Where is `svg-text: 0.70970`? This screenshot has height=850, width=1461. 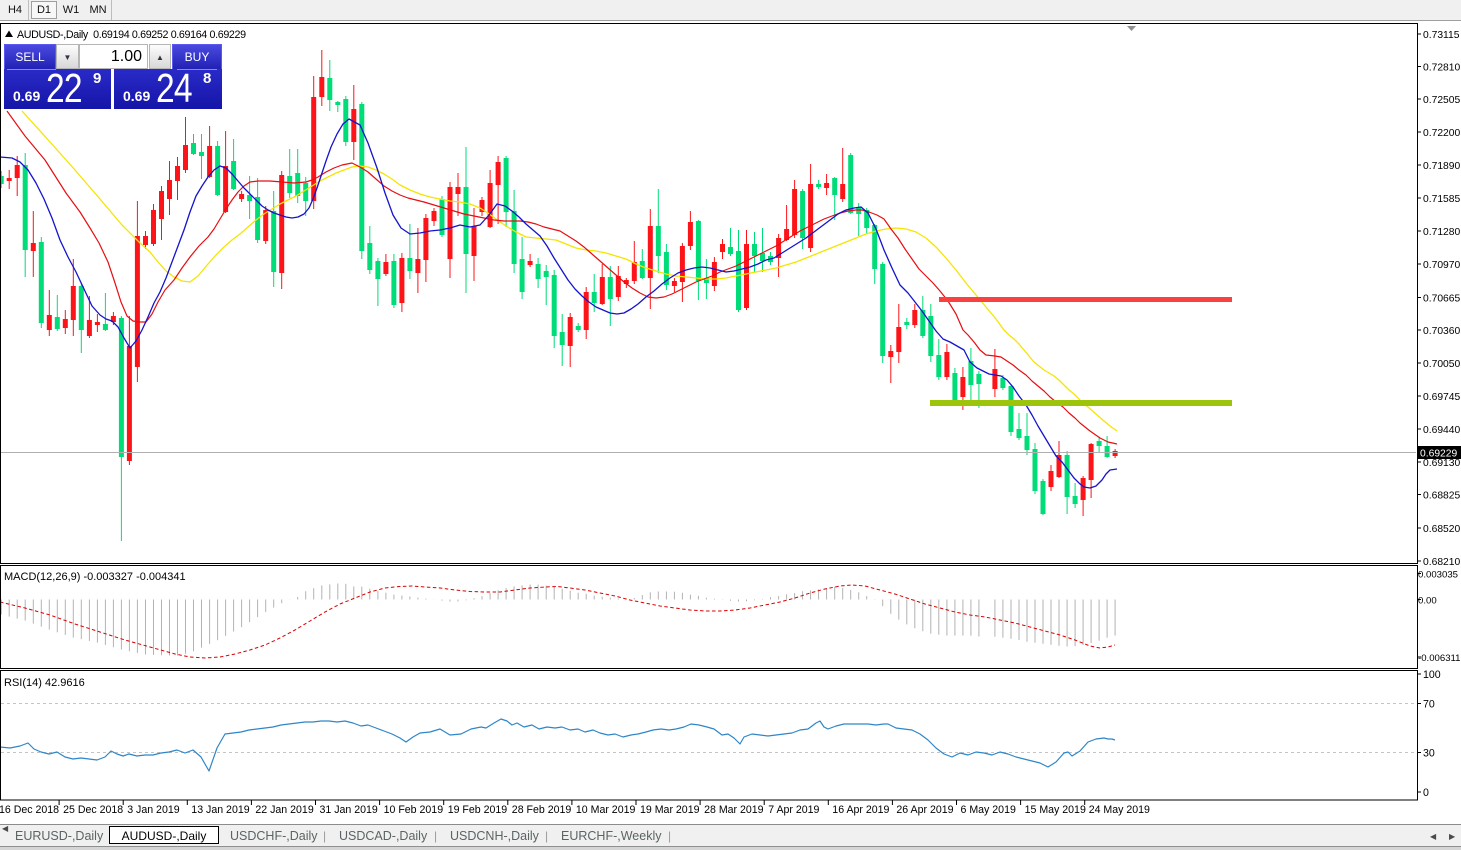
svg-text: 0.70970 is located at coordinates (1441, 265).